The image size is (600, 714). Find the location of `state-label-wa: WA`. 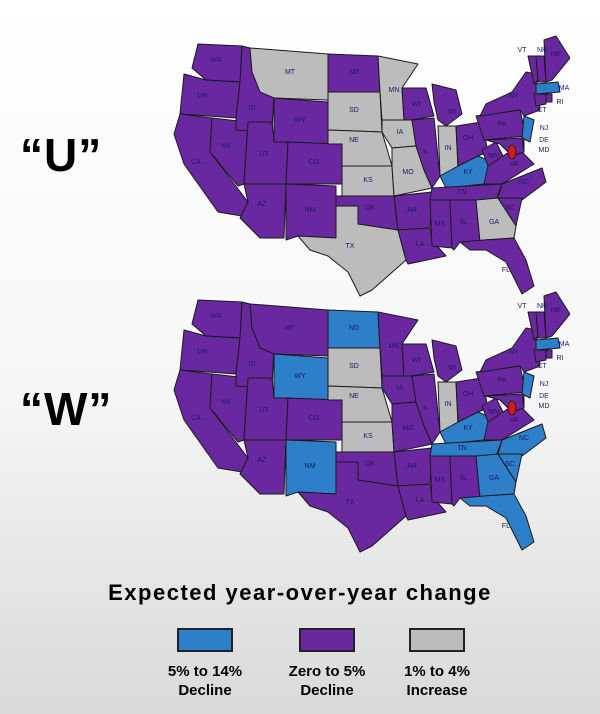

state-label-wa: WA is located at coordinates (215, 316).